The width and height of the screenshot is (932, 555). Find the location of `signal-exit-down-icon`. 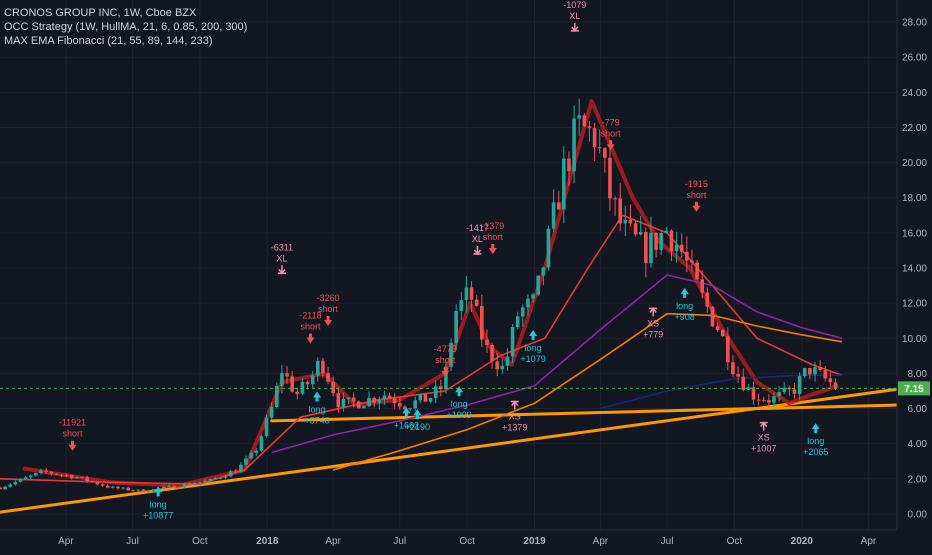

signal-exit-down-icon is located at coordinates (281, 270).